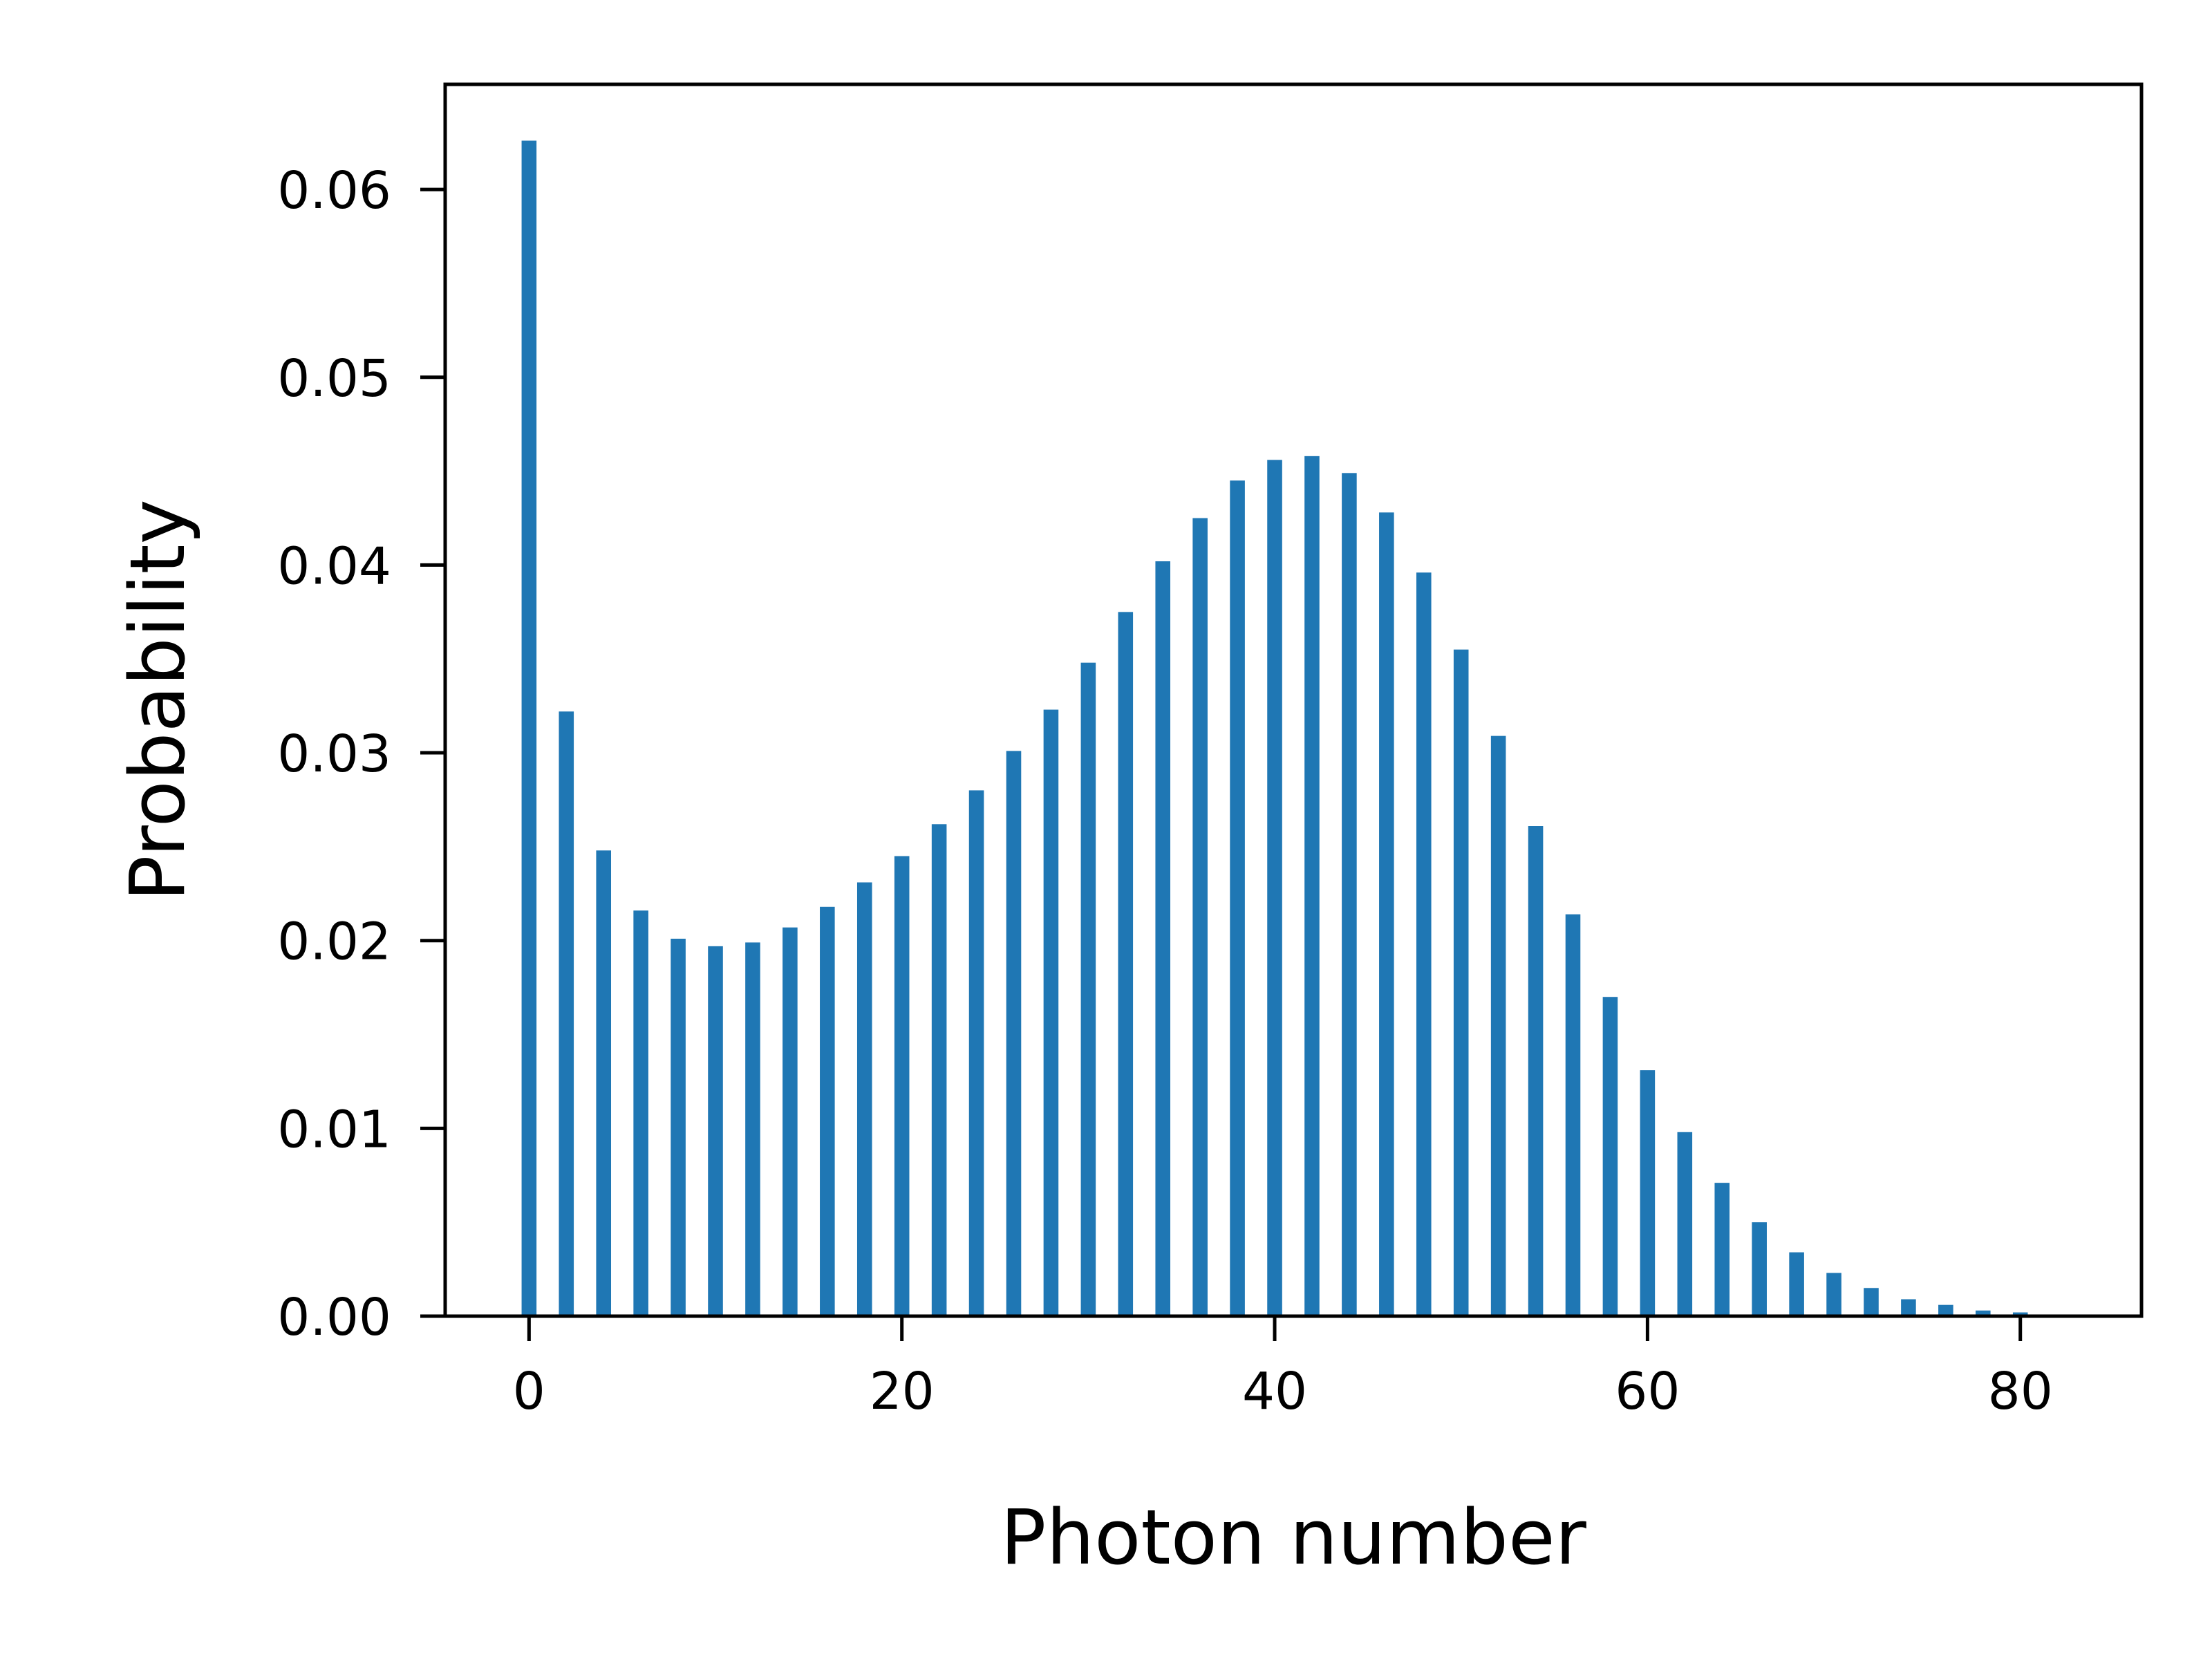 The height and width of the screenshot is (1659, 2212). I want to click on x-tick-label: 0, so click(529, 1391).